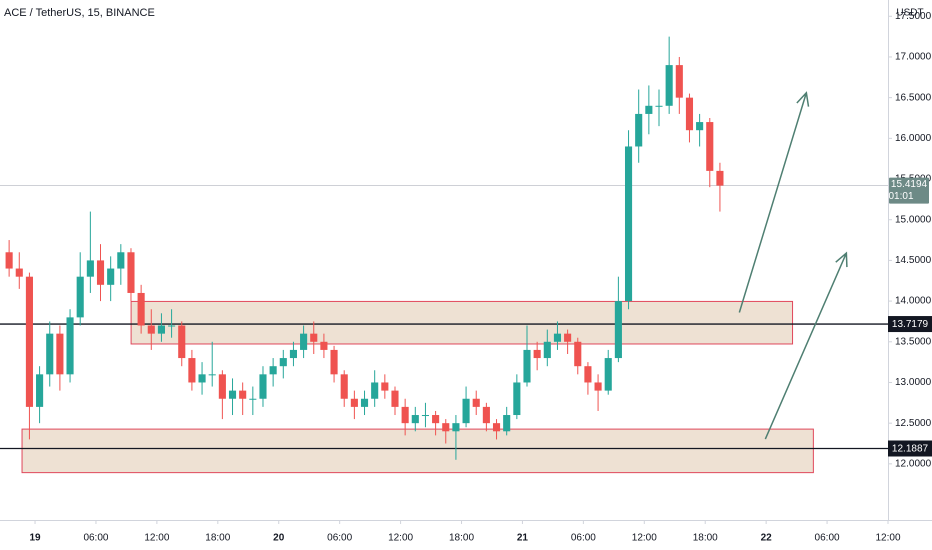  What do you see at coordinates (913, 97) in the screenshot?
I see `y-tick-label: 16.5000` at bounding box center [913, 97].